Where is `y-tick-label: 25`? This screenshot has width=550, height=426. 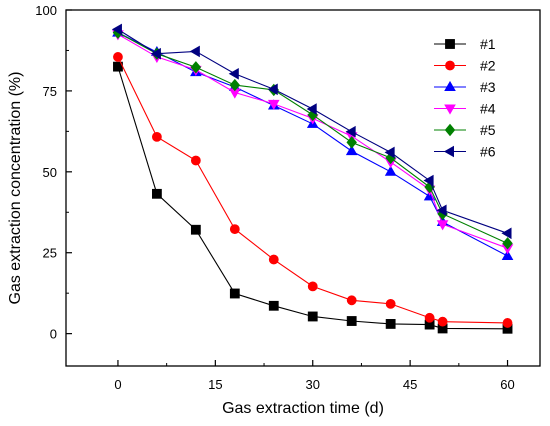 y-tick-label: 25 is located at coordinates (50, 253).